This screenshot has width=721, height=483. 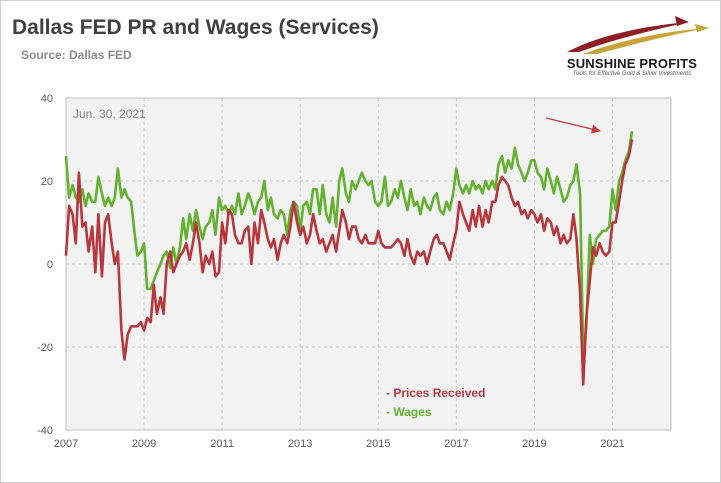 I want to click on logo-name: SUNSHINE PROFITS, so click(x=632, y=63).